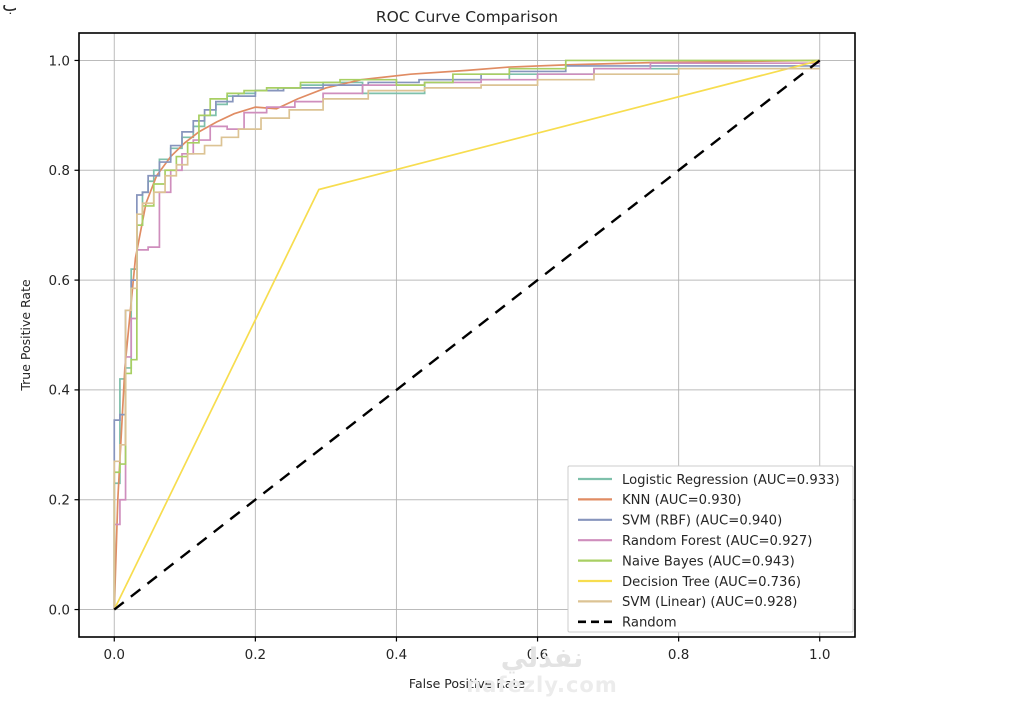 The width and height of the screenshot is (1034, 706). What do you see at coordinates (537, 655) in the screenshot?
I see `x-tick-label: 0.6` at bounding box center [537, 655].